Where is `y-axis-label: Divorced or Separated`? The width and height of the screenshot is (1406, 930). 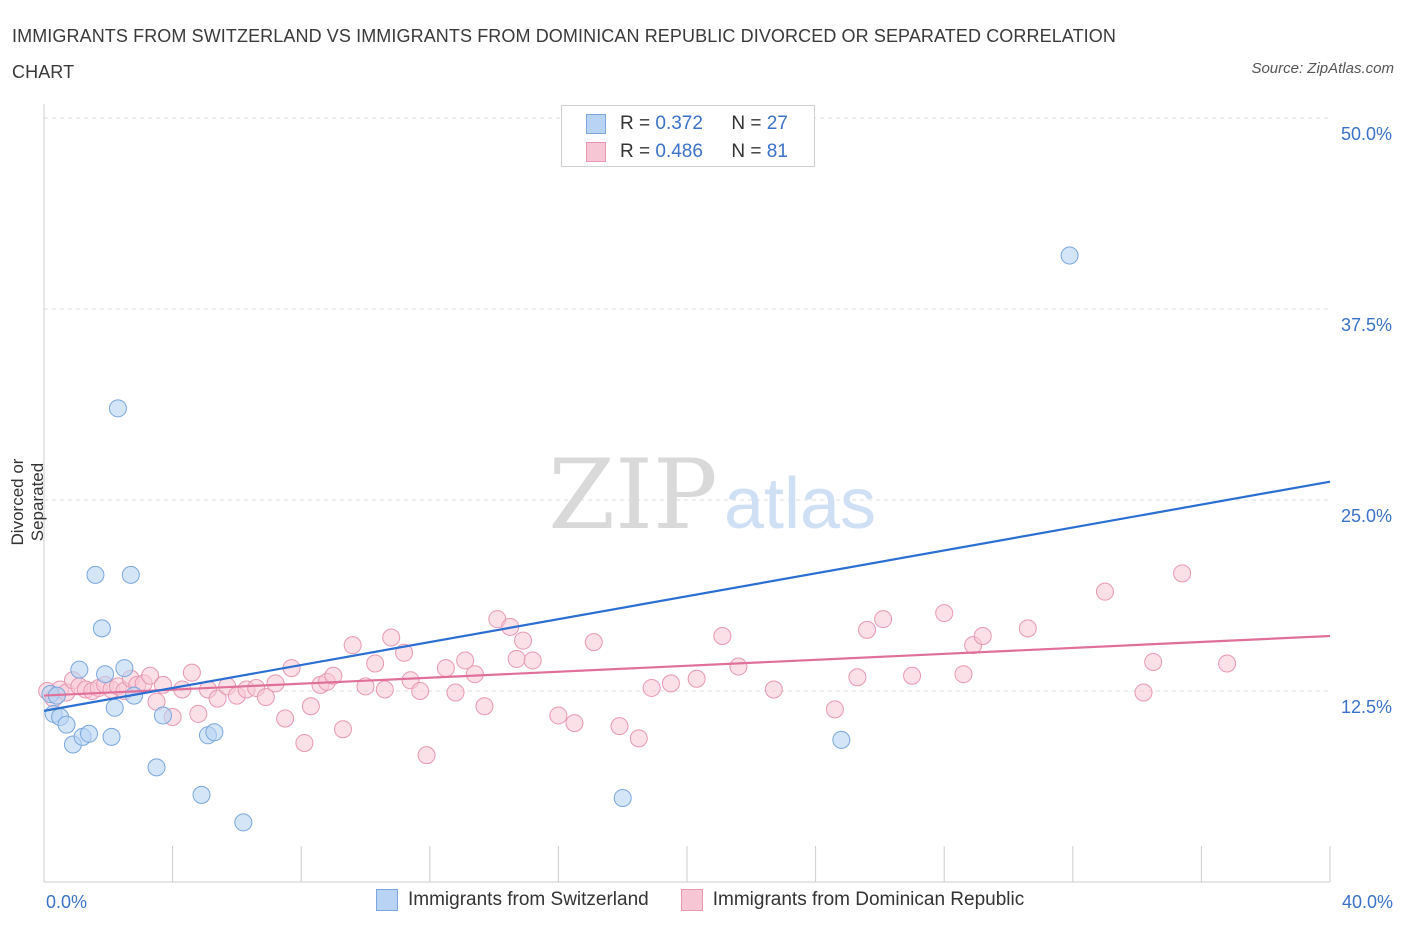
y-axis-label: Divorced or Separated is located at coordinates (27, 502).